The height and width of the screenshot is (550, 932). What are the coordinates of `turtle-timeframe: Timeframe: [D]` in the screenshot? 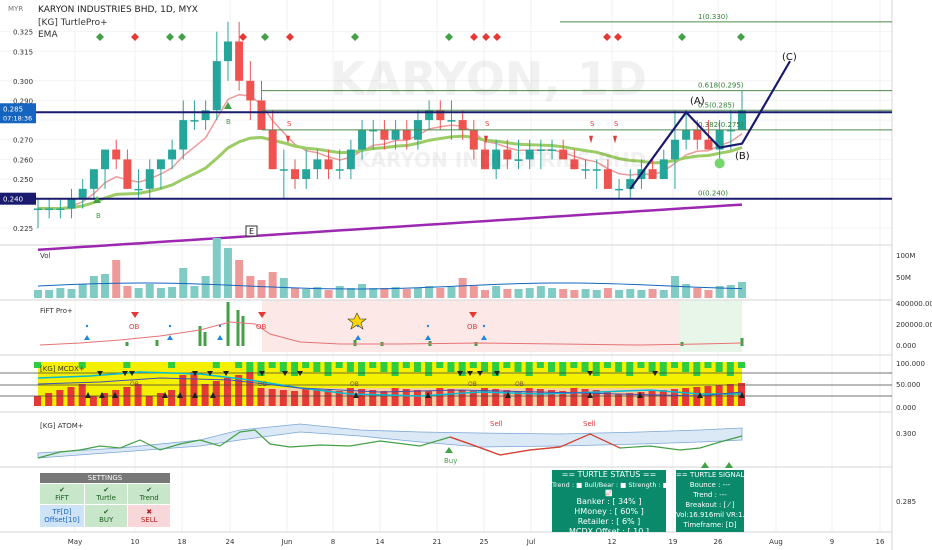 It's located at (710, 525).